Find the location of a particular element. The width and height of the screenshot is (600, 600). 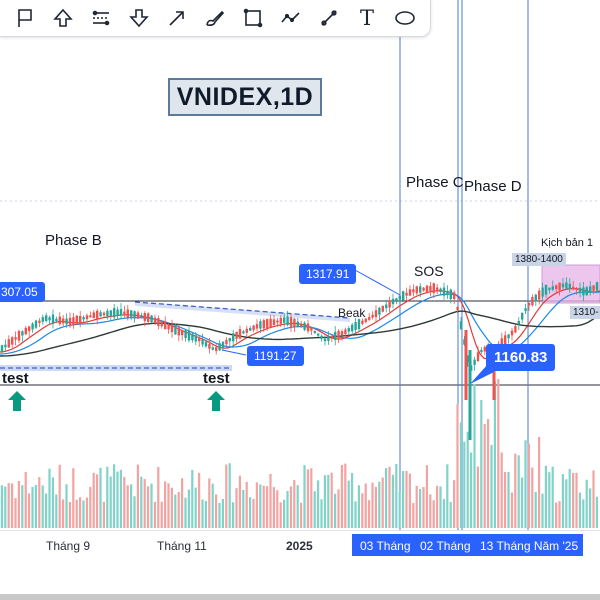

tool-path is located at coordinates (291, 18).